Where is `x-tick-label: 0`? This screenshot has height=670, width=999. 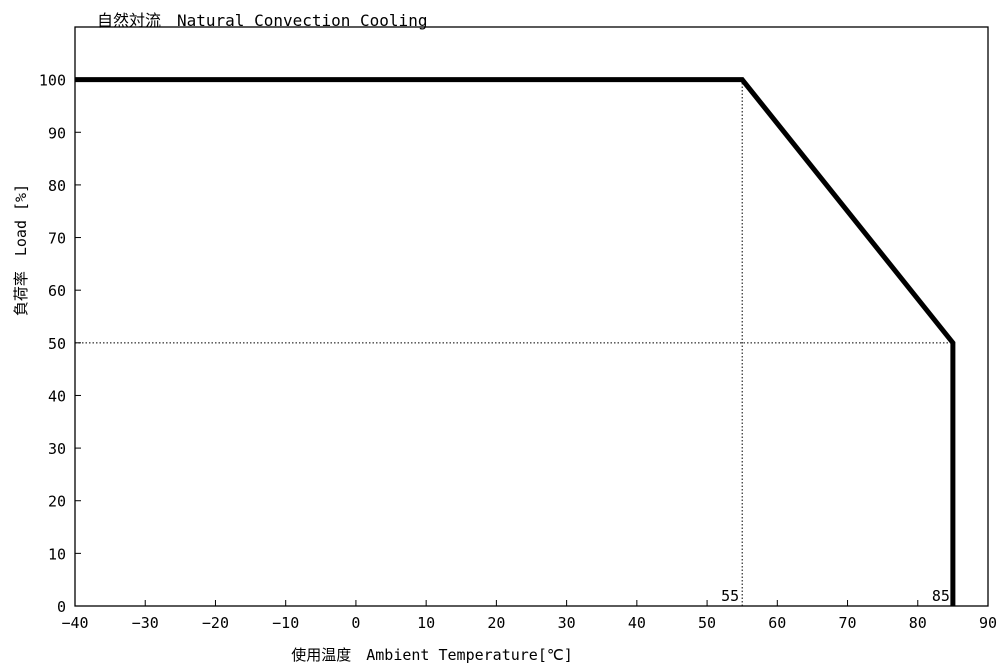
x-tick-label: 0 is located at coordinates (355, 623).